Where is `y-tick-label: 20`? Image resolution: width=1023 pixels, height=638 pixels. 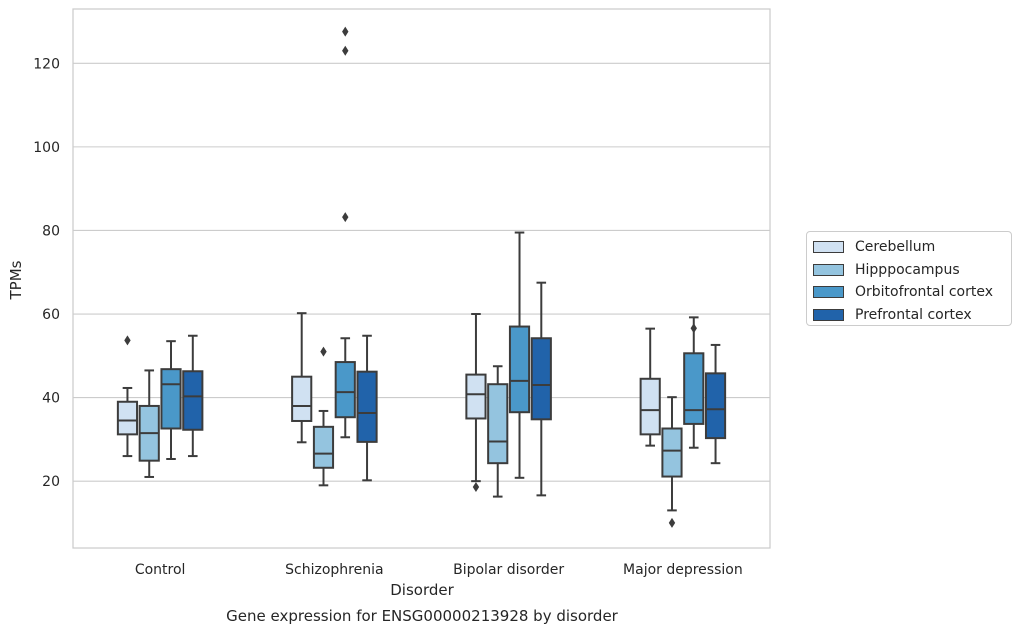
y-tick-label: 20 is located at coordinates (51, 482).